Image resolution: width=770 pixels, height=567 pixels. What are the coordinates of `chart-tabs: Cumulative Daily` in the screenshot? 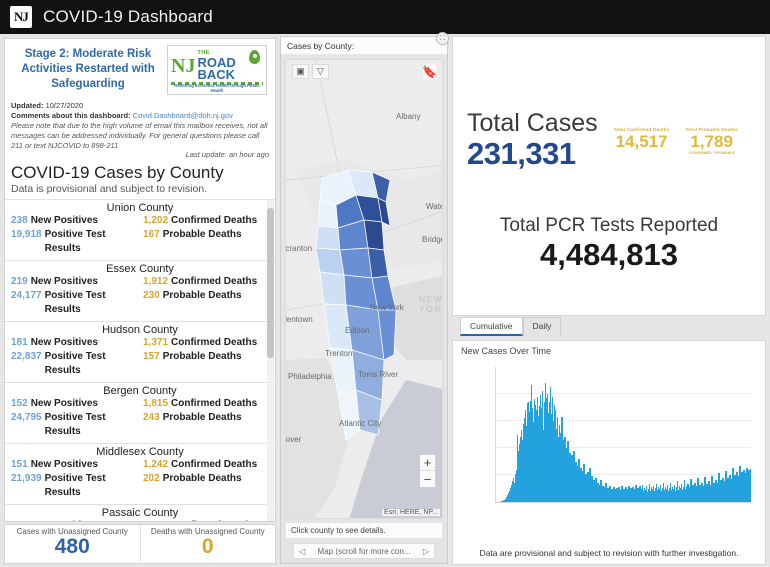 It's located at (511, 326).